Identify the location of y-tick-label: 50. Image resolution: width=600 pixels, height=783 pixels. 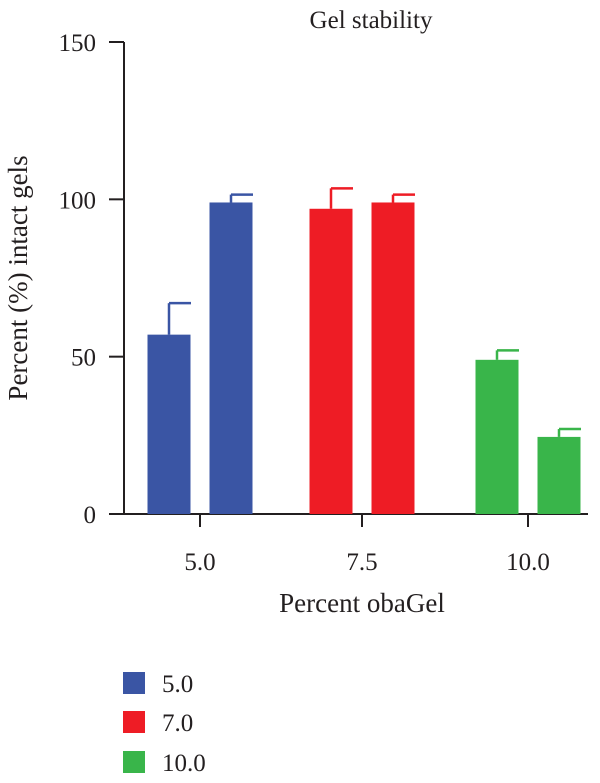
(83, 358).